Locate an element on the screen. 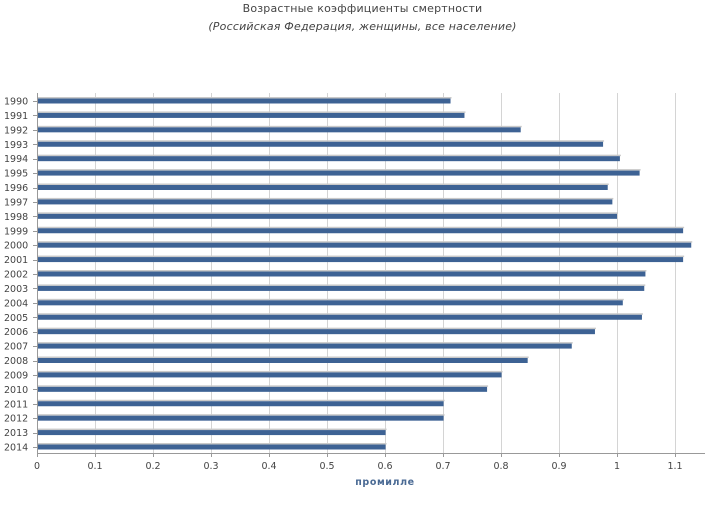 Image resolution: width=725 pixels, height=506 pixels. bar-1997 is located at coordinates (325, 202).